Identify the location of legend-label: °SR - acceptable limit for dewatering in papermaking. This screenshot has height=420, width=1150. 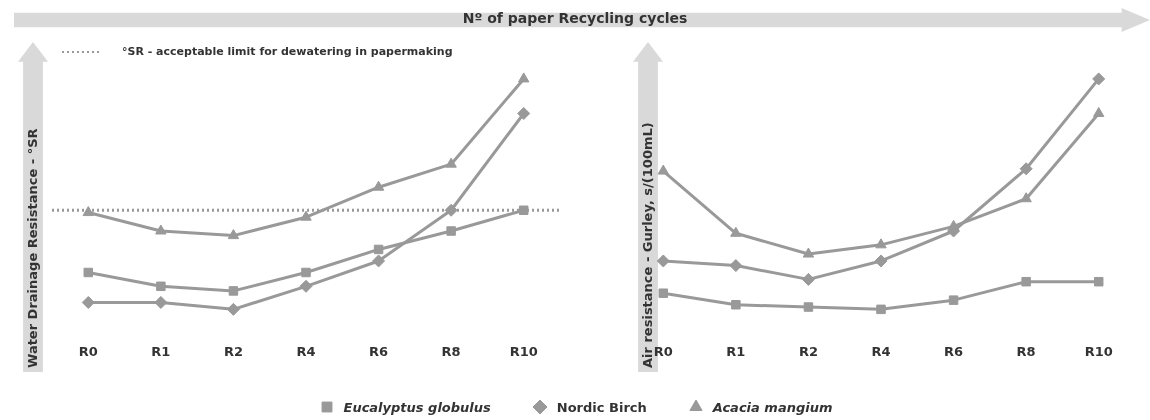
(287, 51).